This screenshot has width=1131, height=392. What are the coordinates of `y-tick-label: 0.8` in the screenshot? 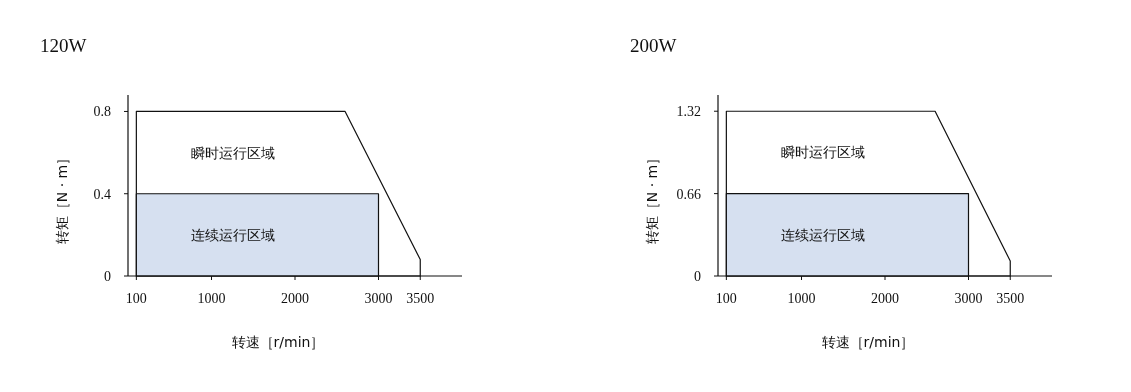 It's located at (102, 112).